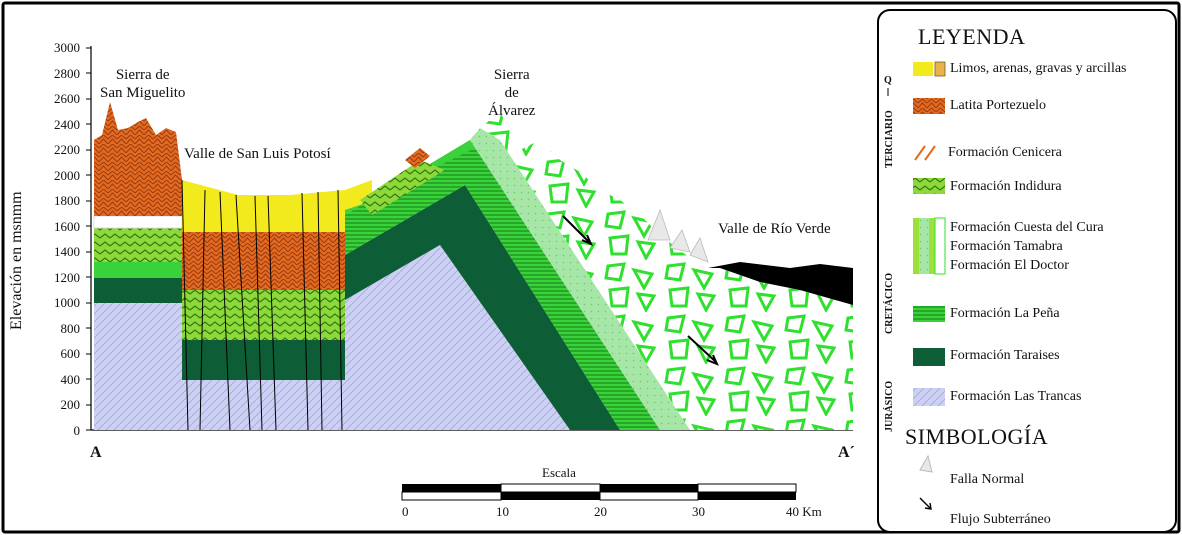  Describe the element at coordinates (889, 406) in the screenshot. I see `era-jurasico: JURÁSICO` at that location.